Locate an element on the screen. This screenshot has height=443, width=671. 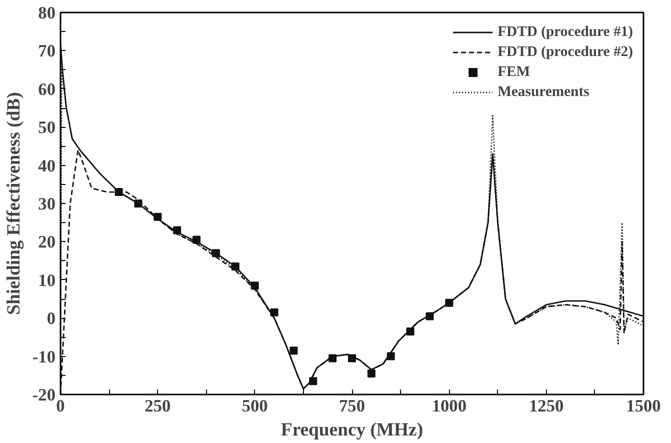
y-tick-label: 10 is located at coordinates (47, 280).